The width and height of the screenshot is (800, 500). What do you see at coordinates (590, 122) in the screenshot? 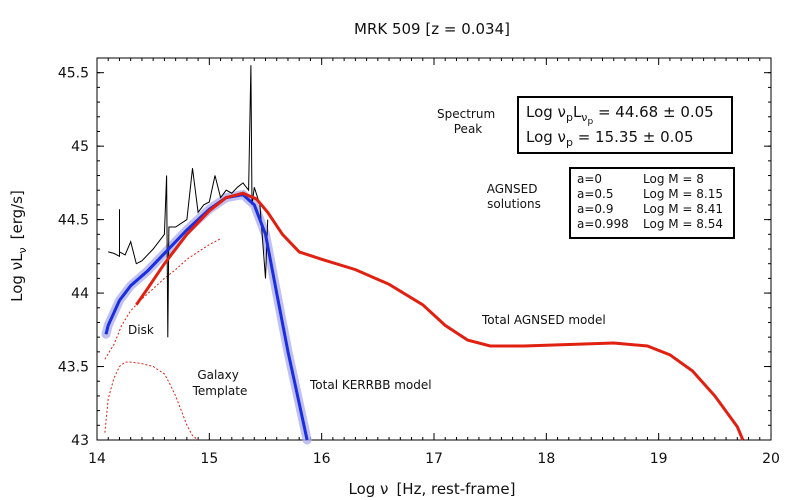
I see `peak-lum-sub3: p` at bounding box center [590, 122].